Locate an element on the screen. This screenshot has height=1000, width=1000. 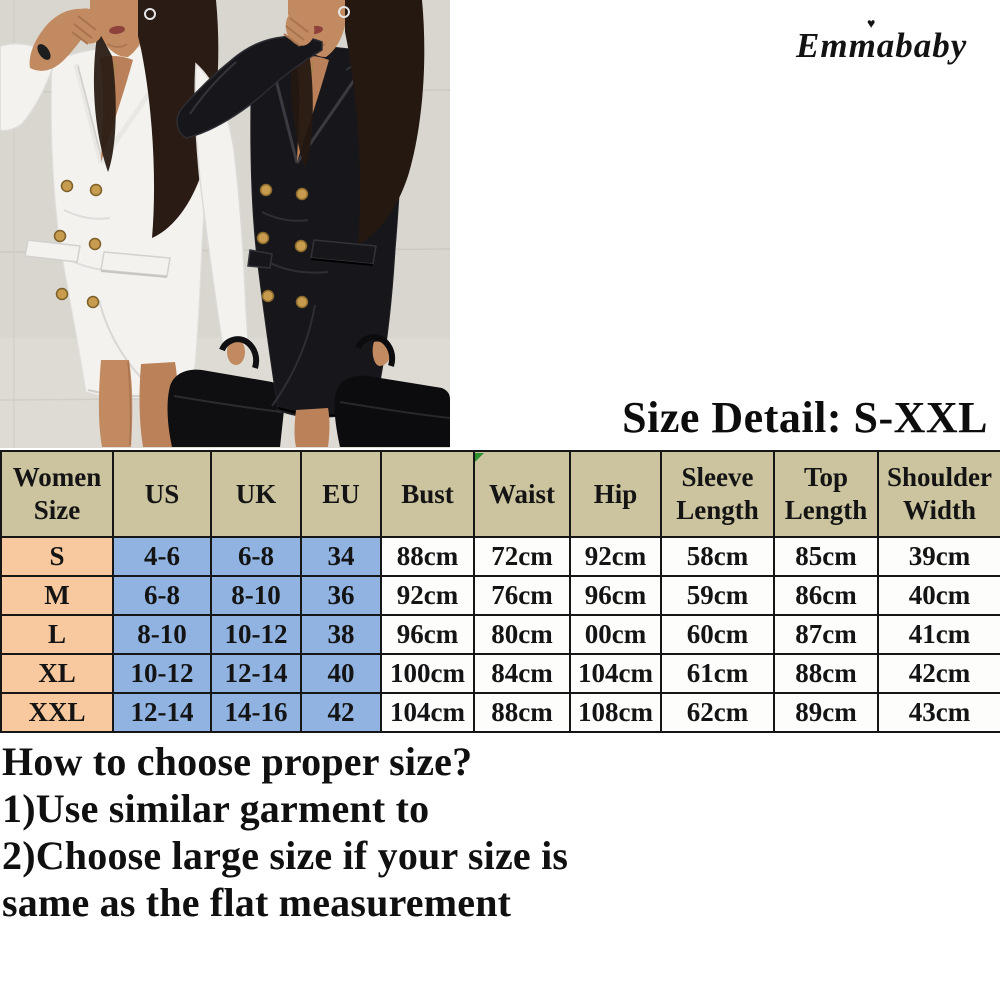
right-model is located at coordinates (313, 223).